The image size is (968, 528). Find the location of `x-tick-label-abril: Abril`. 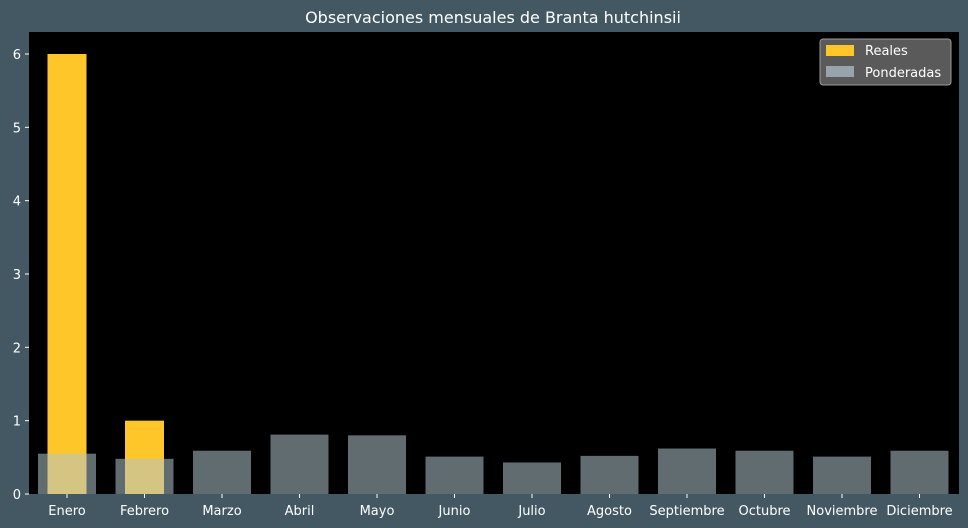

x-tick-label-abril: Abril is located at coordinates (300, 511).